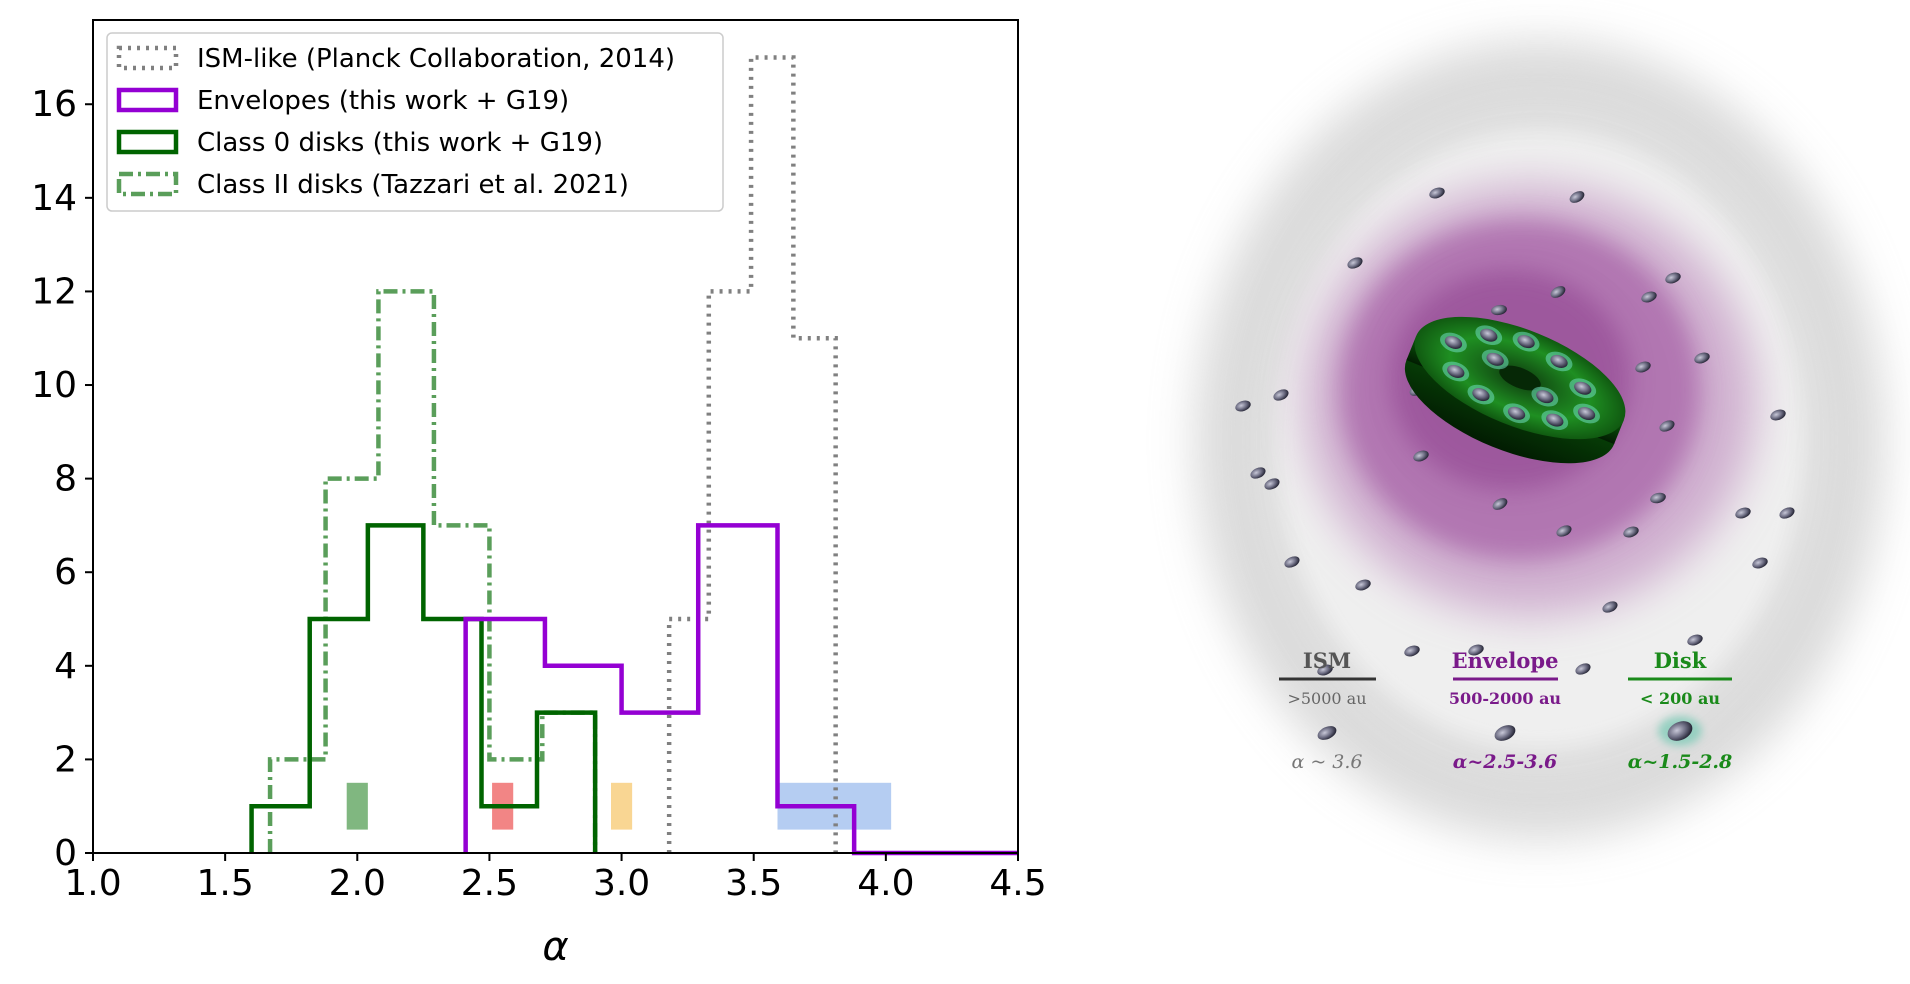 Image resolution: width=1910 pixels, height=984 pixels. Describe the element at coordinates (555, 947) in the screenshot. I see `x-axis-label: α` at that location.